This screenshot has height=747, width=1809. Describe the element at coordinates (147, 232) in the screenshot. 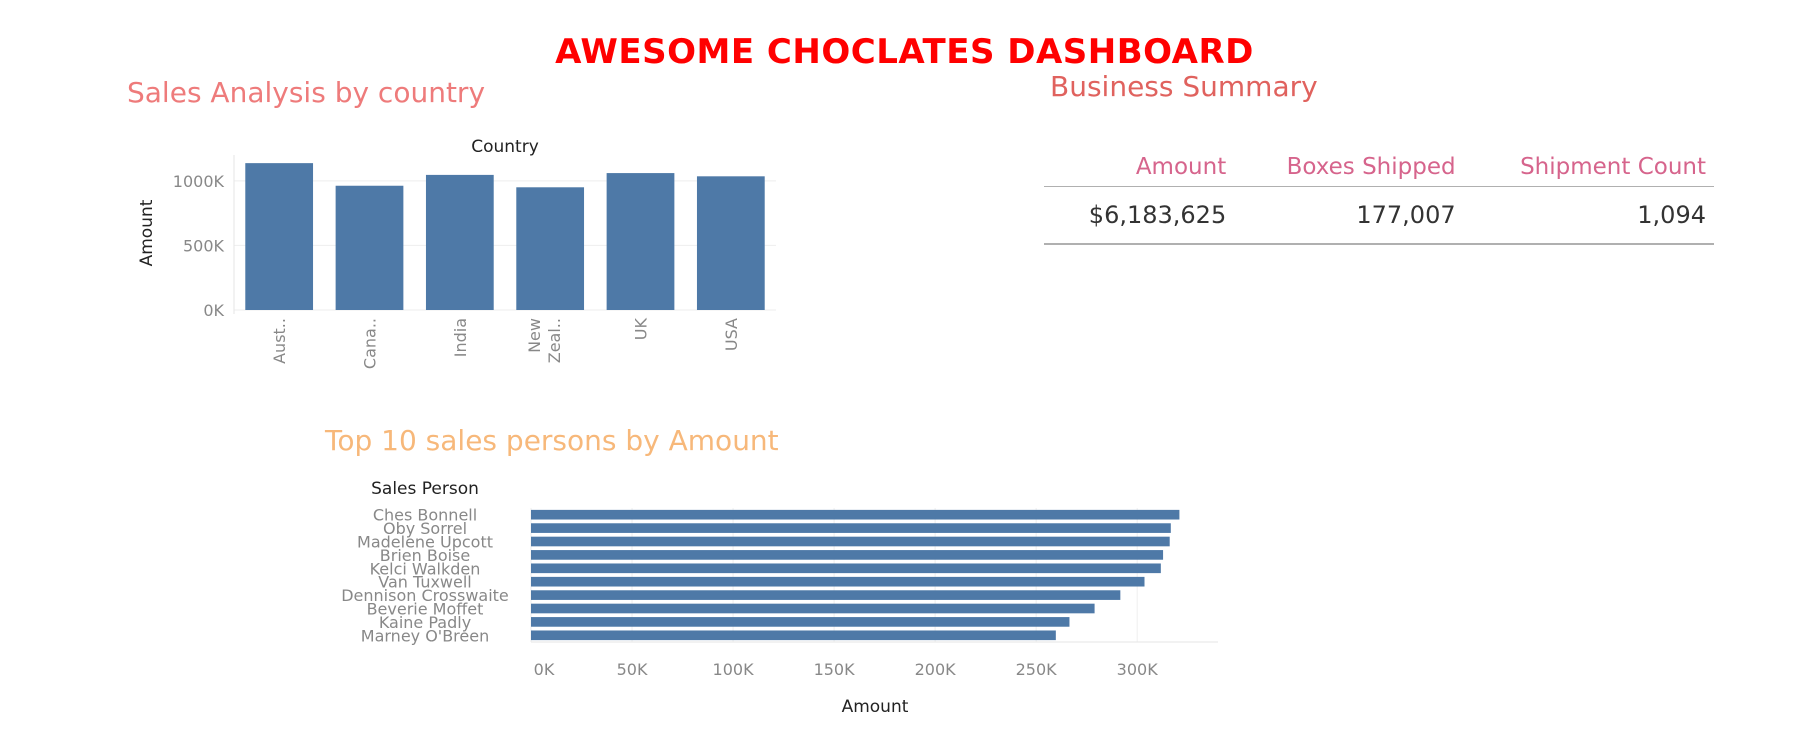

I see `country-y-axis-title: Amount` at that location.